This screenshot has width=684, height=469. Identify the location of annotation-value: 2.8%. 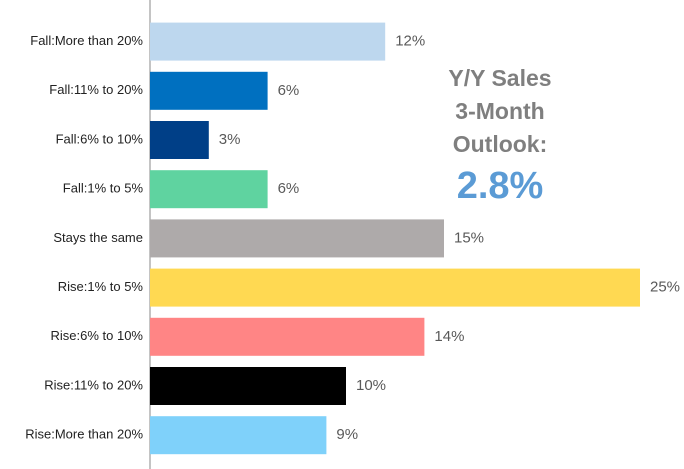
(500, 186).